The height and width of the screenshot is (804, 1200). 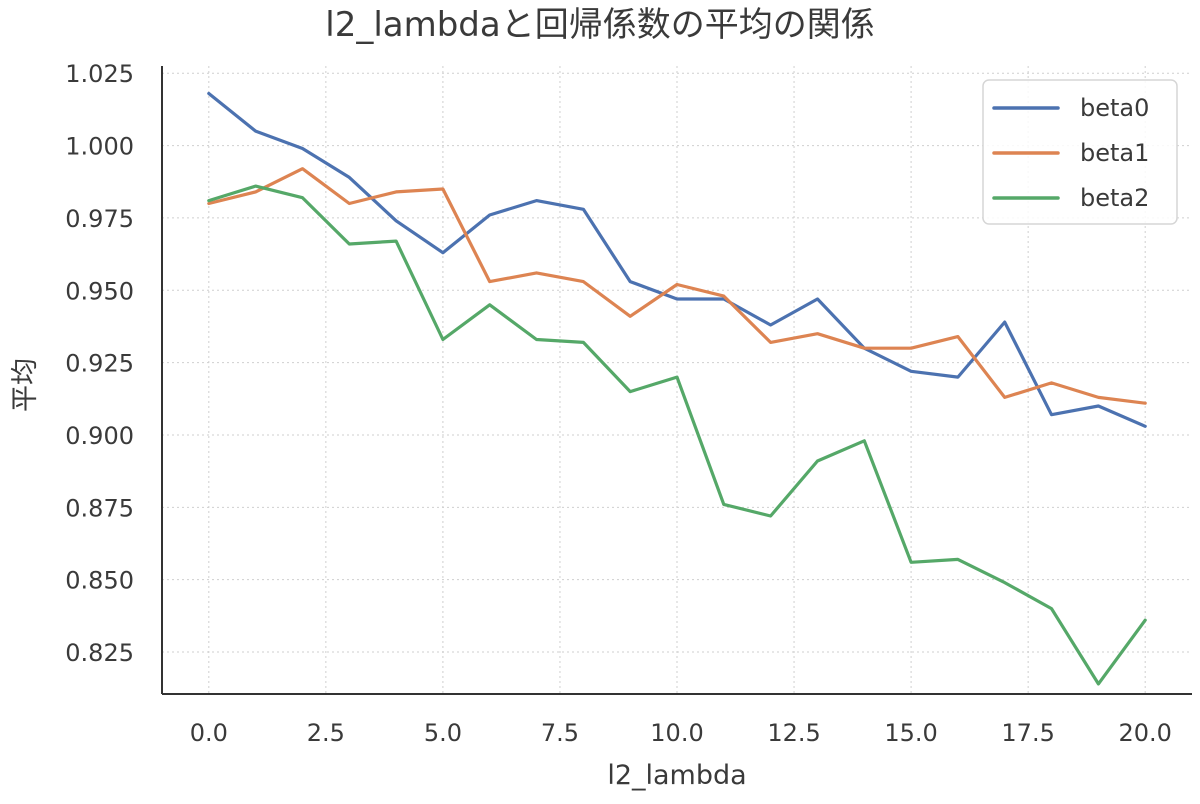 What do you see at coordinates (560, 733) in the screenshot?
I see `x-tick-label: 7.5` at bounding box center [560, 733].